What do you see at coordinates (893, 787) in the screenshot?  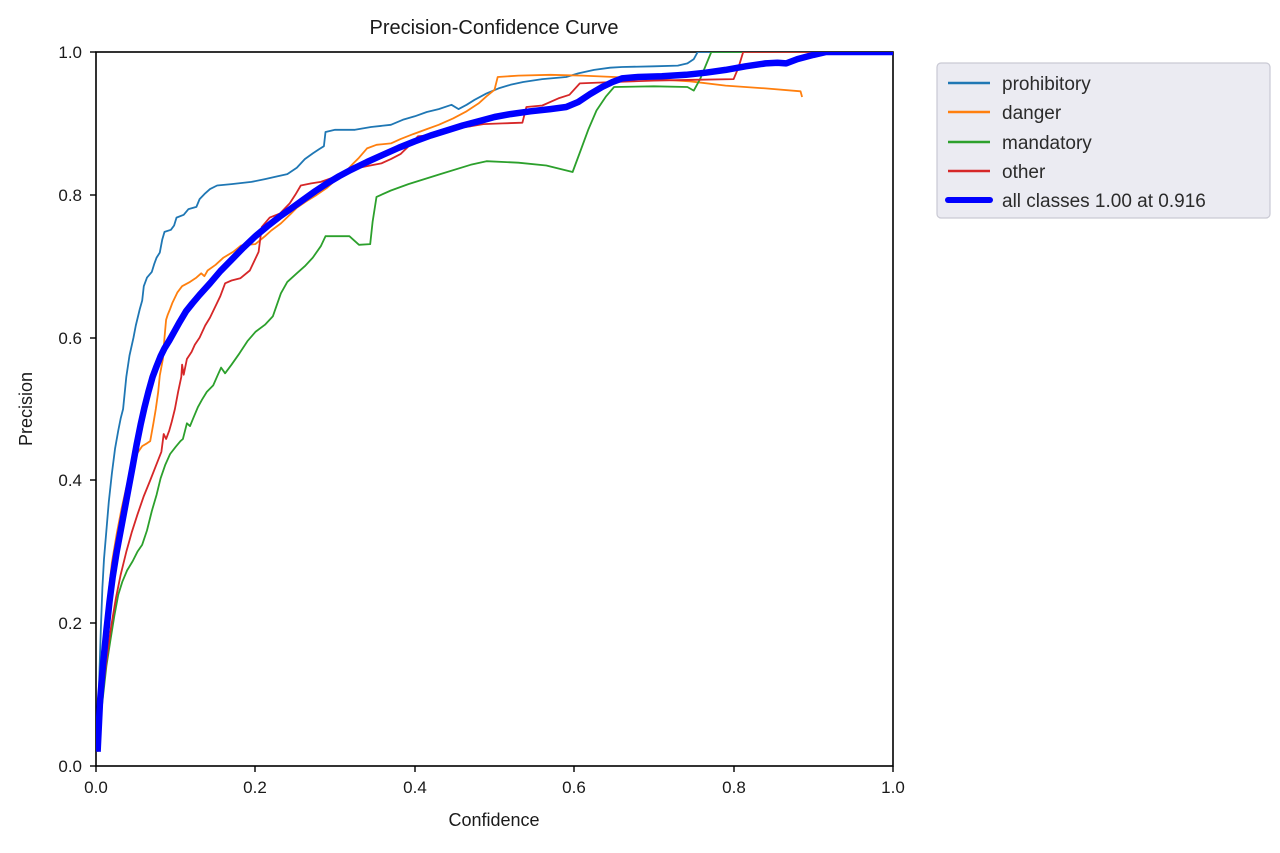 I see `x-tick-label-5: 1.0` at bounding box center [893, 787].